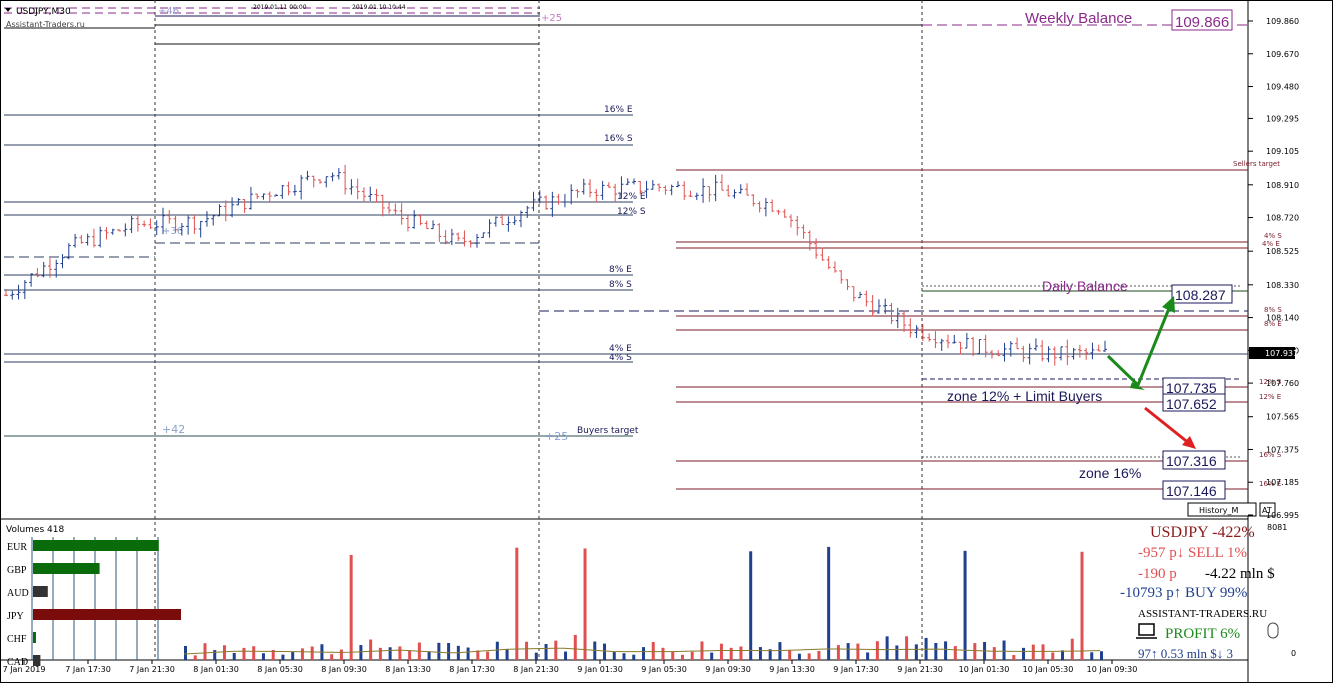 This screenshot has height=686, width=1333. Describe the element at coordinates (620, 349) in the screenshot. I see `level-label: 4% E` at that location.